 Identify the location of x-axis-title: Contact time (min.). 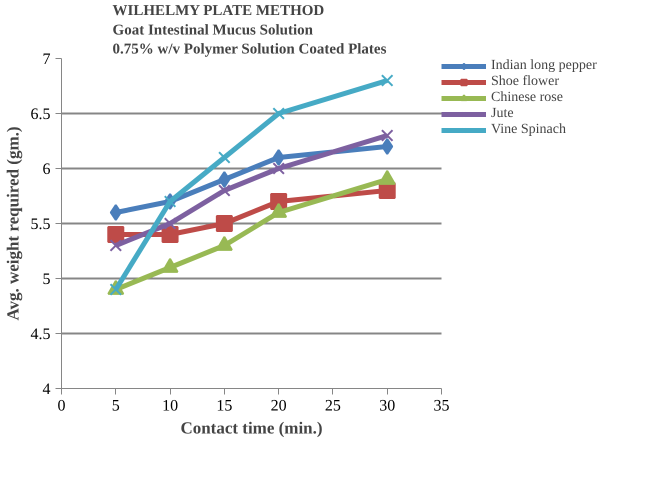
(251, 428).